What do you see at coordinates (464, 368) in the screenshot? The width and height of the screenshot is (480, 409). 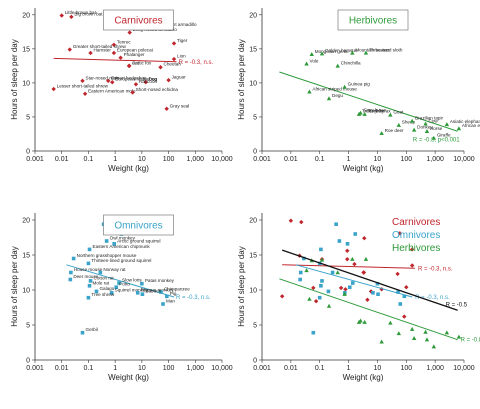 I see `combined-x-tick-label: 10,000` at bounding box center [464, 368].